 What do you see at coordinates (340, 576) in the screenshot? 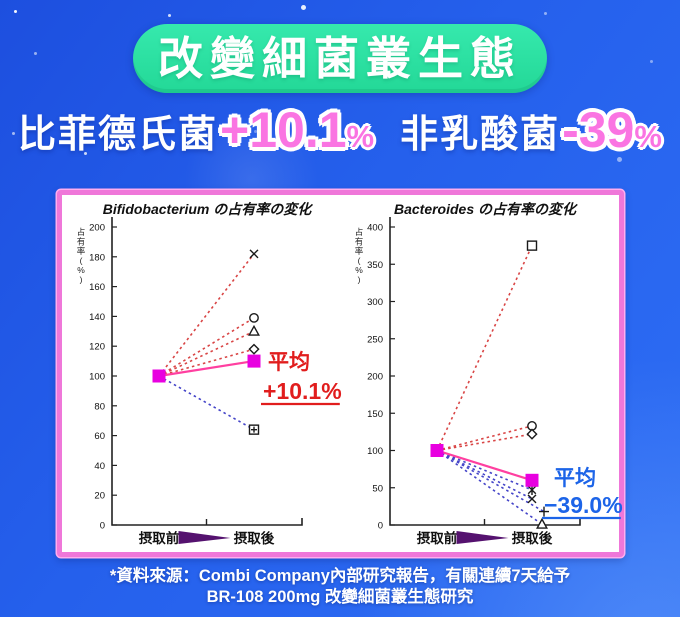
I see `source-line1: *資料來源：Combi Company內部研究報告，有關連續7天給予` at bounding box center [340, 576].